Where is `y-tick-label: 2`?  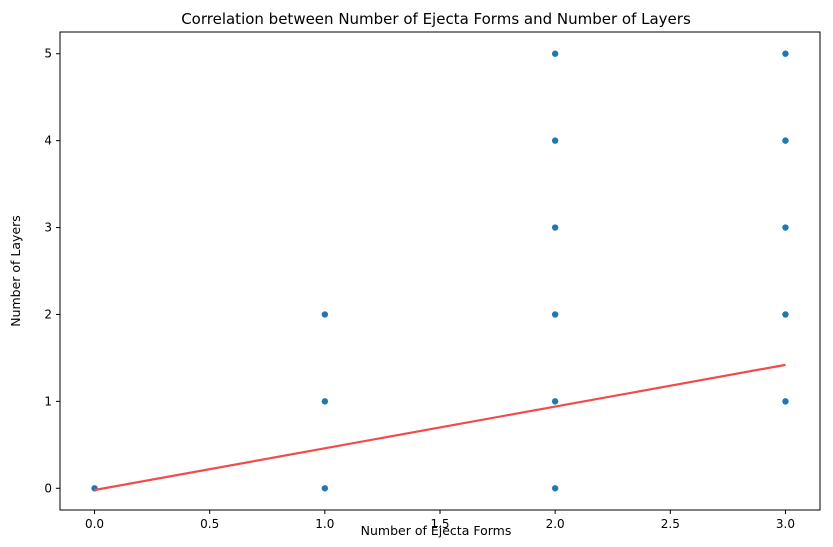 y-tick-label: 2 is located at coordinates (48, 314).